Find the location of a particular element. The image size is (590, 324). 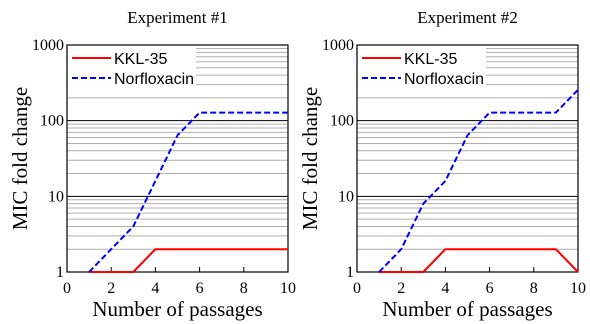

chart-title: Experiment #1 is located at coordinates (177, 17).